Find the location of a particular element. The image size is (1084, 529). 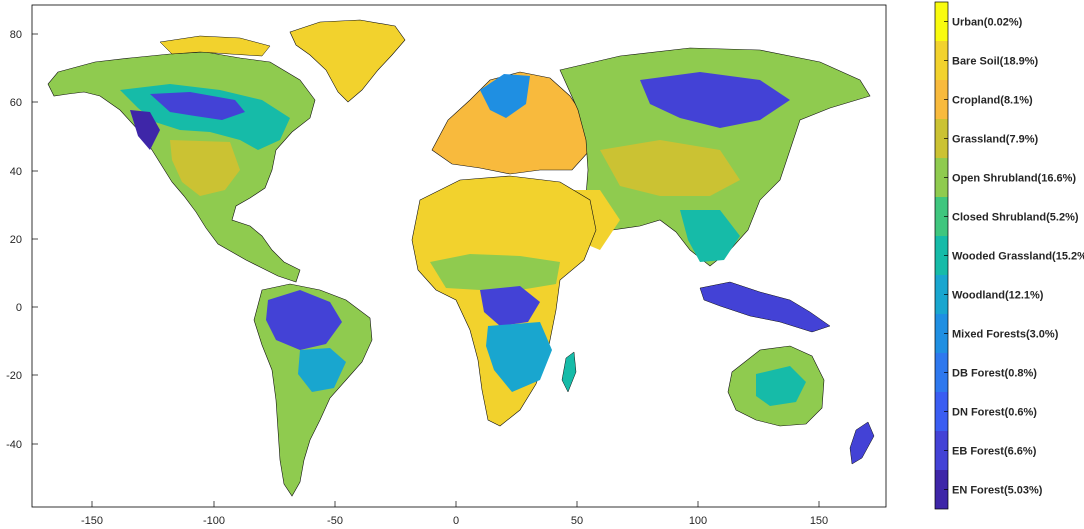

x-tick-label: 150 is located at coordinates (819, 521).